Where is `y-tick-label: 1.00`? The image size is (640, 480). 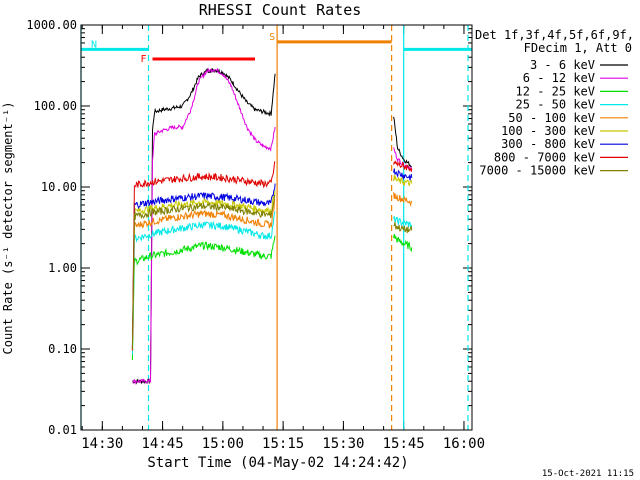 y-tick-label: 1.00 is located at coordinates (62, 268).